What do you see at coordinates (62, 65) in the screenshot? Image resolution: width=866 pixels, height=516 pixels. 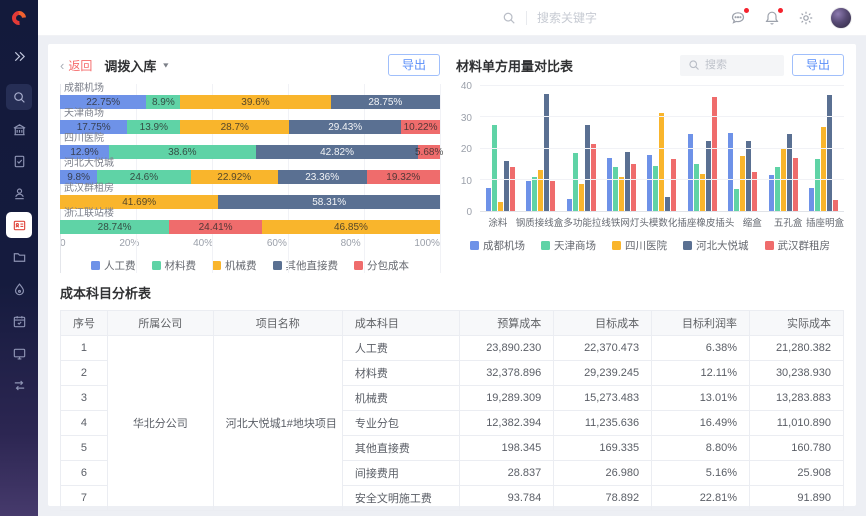 I see `chevron-left-icon: ‹` at bounding box center [62, 65].